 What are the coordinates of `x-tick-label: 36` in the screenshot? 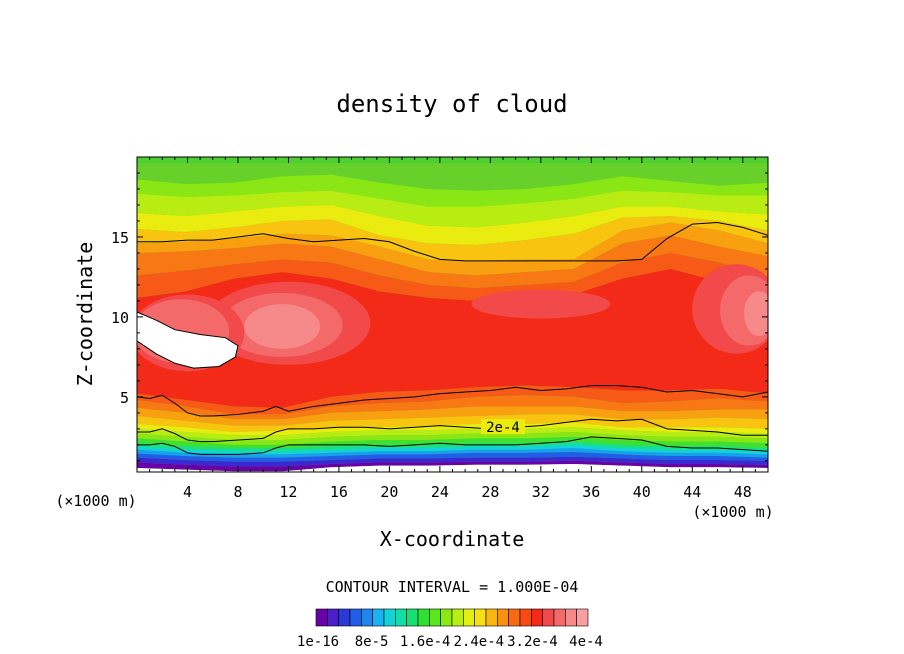 It's located at (591, 492).